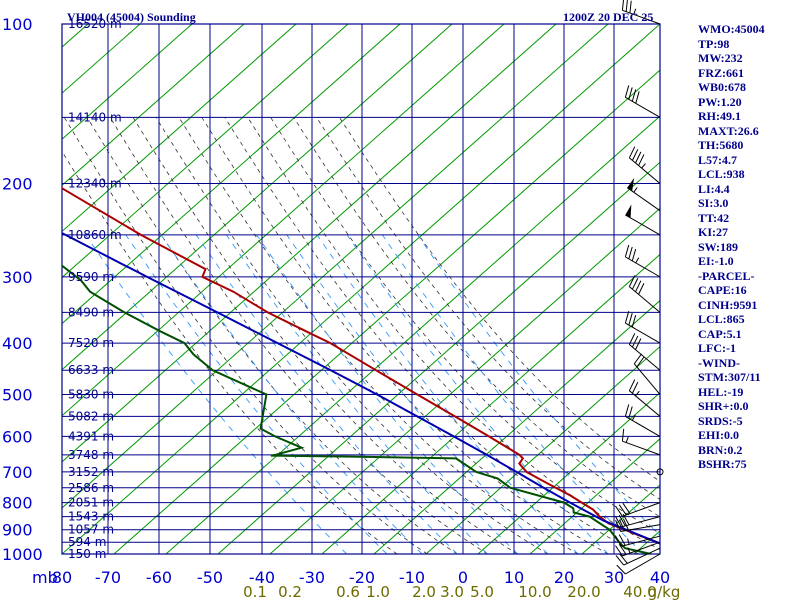  What do you see at coordinates (717, 348) in the screenshot?
I see `index-entry: LFC:-1` at bounding box center [717, 348].